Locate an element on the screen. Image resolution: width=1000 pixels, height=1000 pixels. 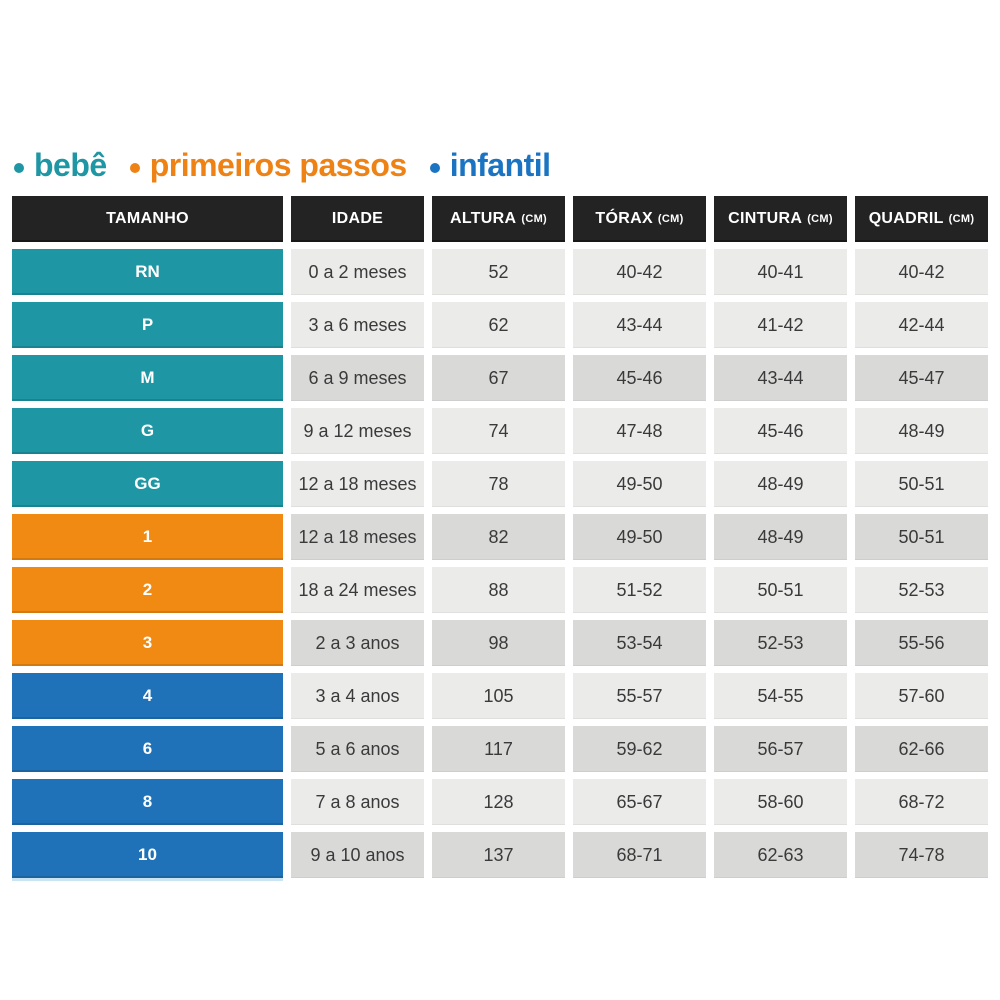
idade-cell: 9 a 12 meses is located at coordinates (357, 431).